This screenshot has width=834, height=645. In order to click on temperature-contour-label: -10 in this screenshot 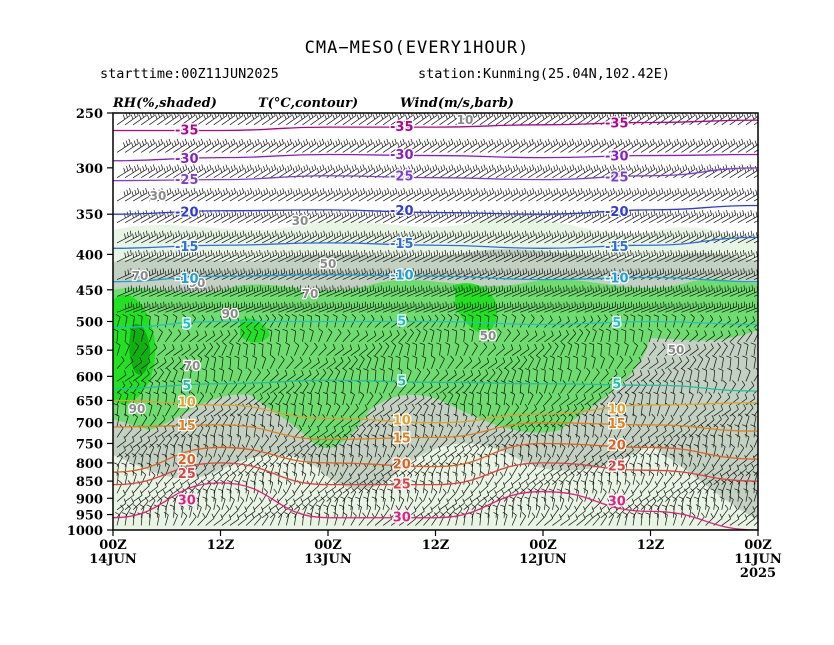, I will do `click(187, 279)`.